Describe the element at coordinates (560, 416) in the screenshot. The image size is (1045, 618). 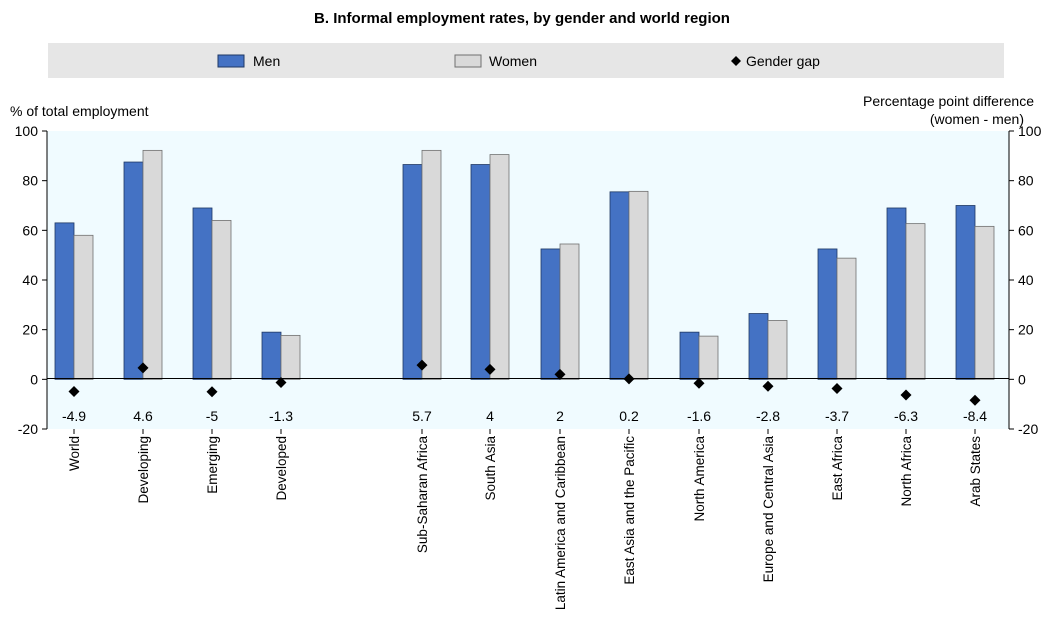
I see `gap-label-latin-america-and-caribbean: 2` at that location.